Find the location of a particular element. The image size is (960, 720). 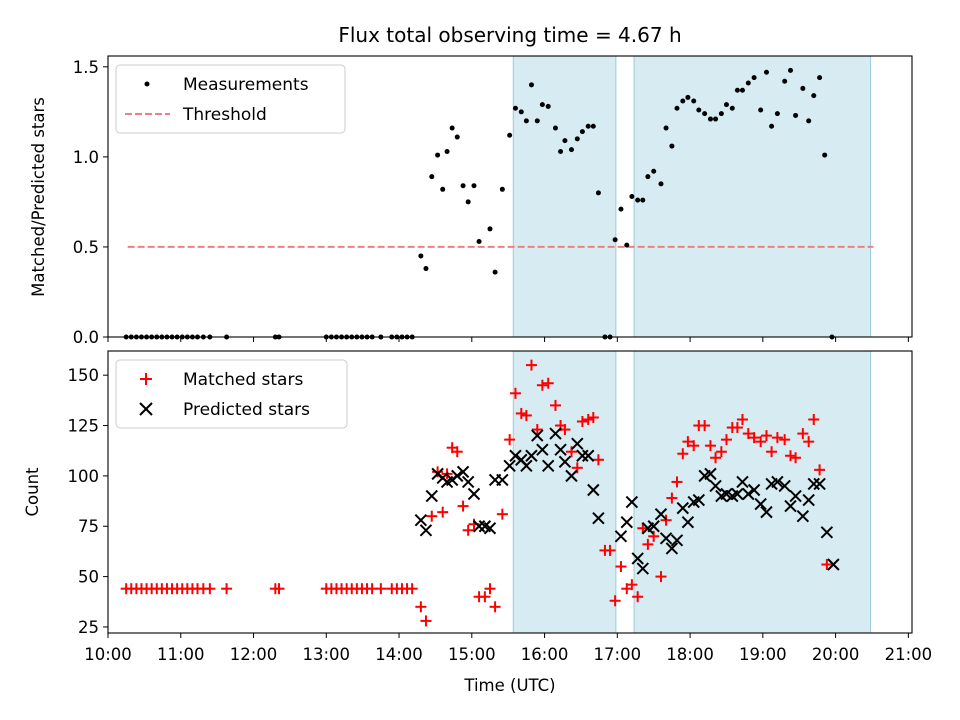

legend-matched-label: Matched stars is located at coordinates (243, 380).